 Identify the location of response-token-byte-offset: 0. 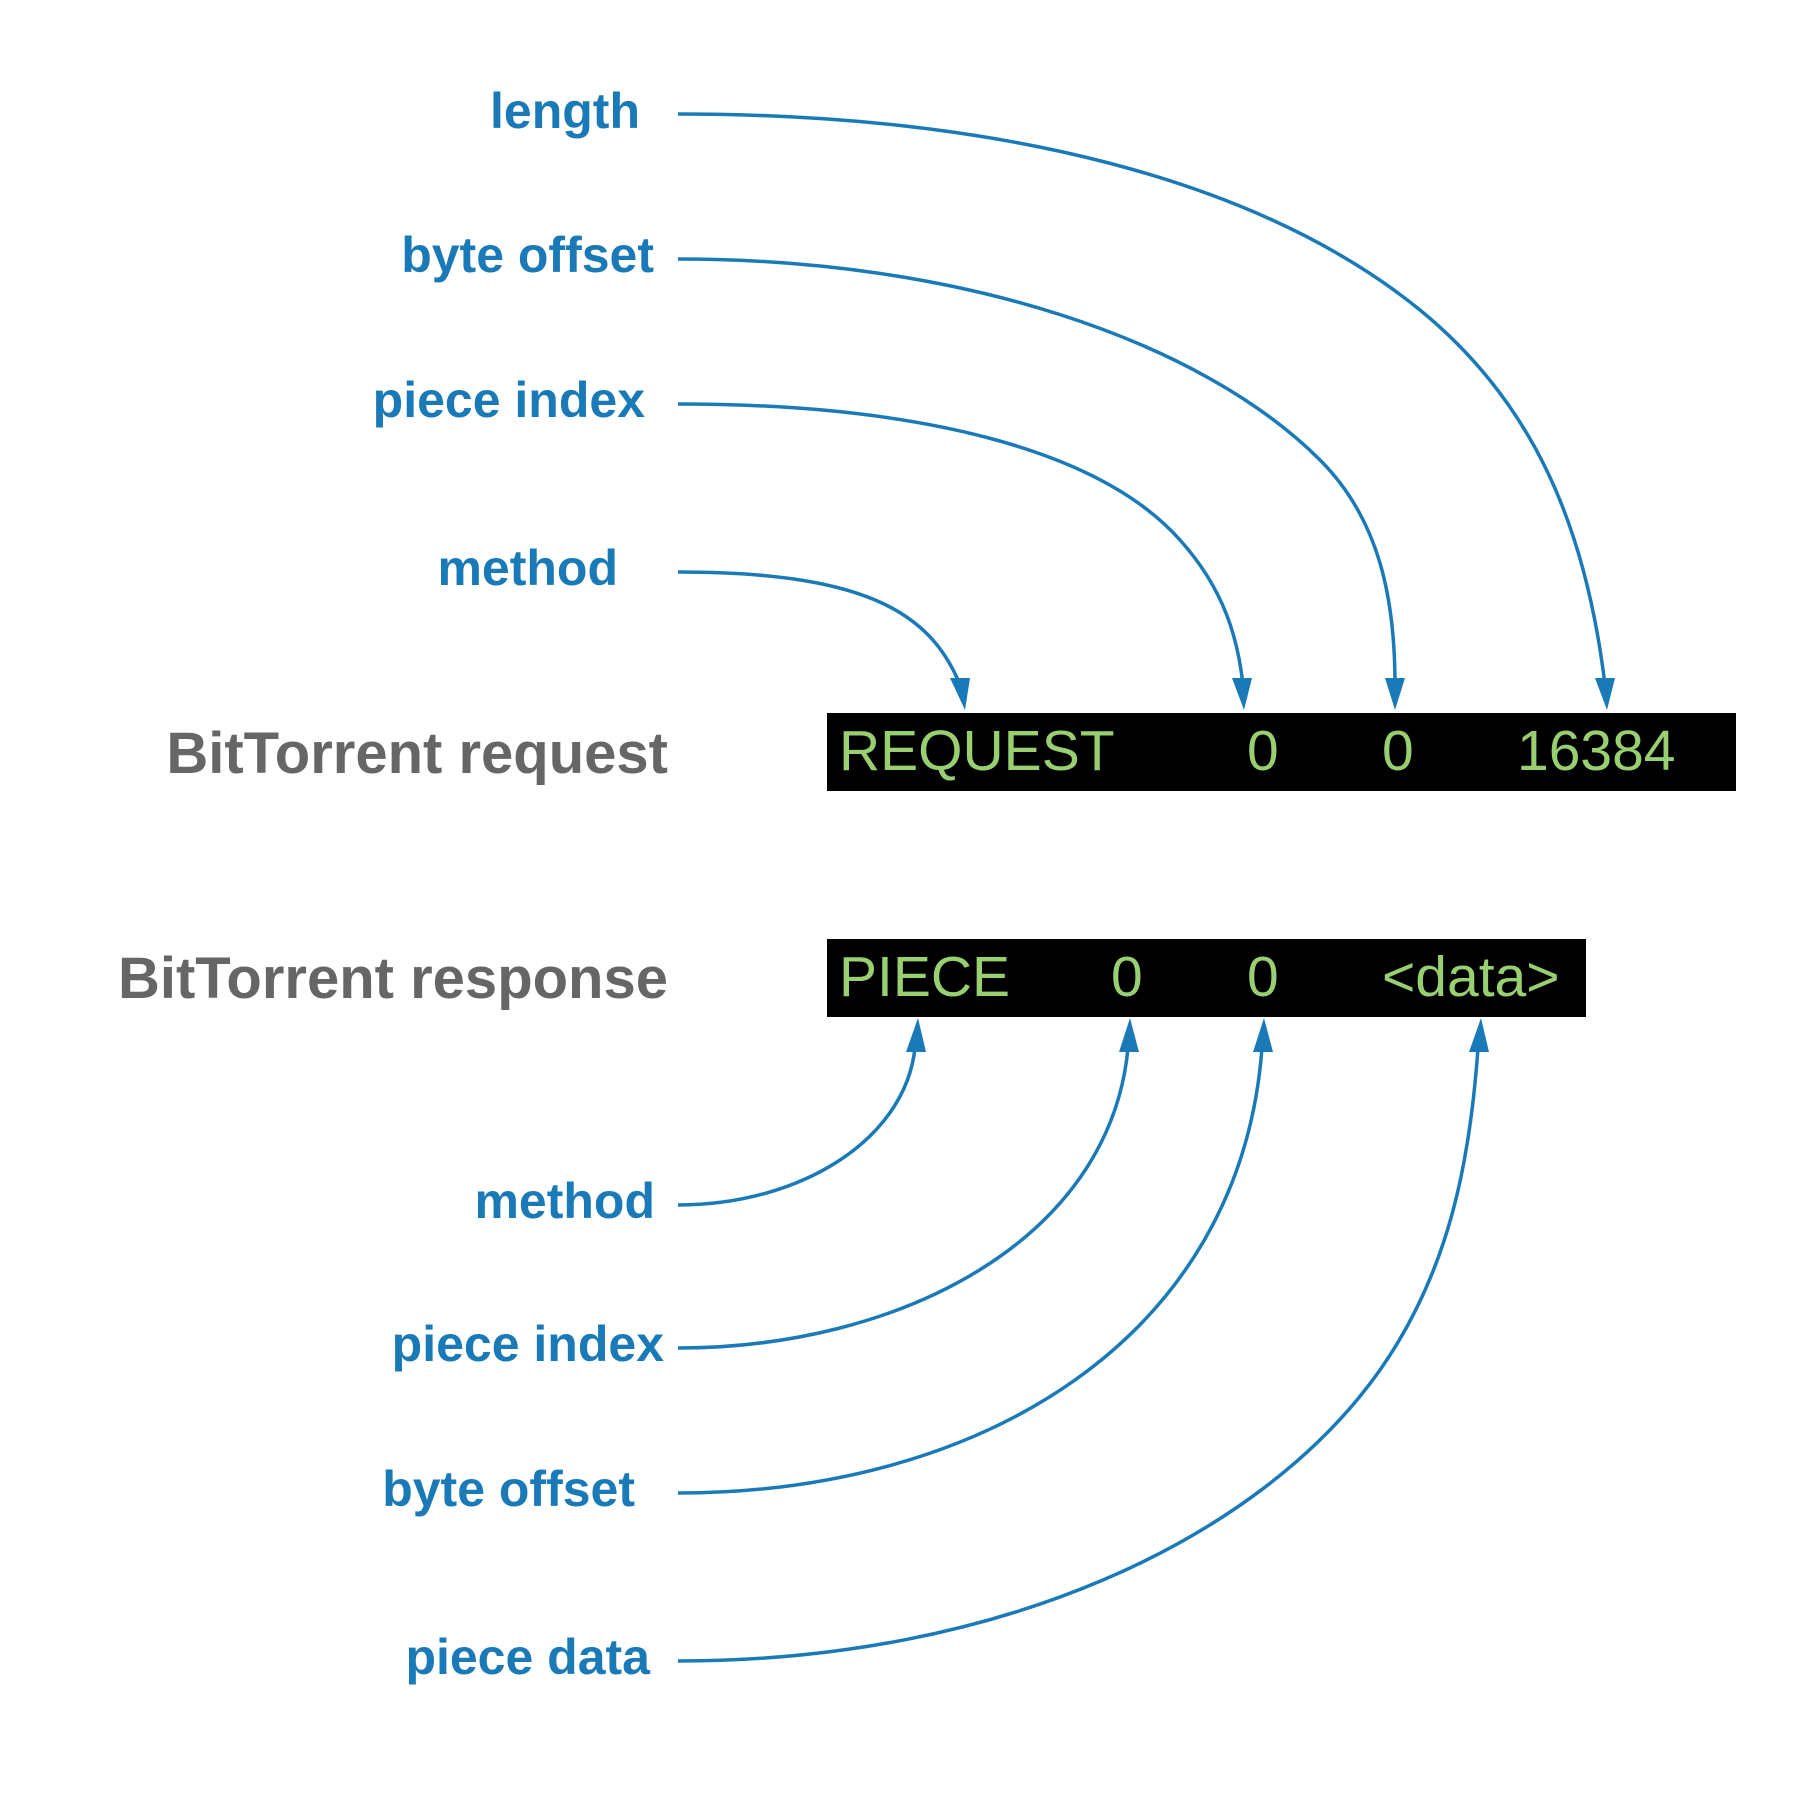
(1263, 977).